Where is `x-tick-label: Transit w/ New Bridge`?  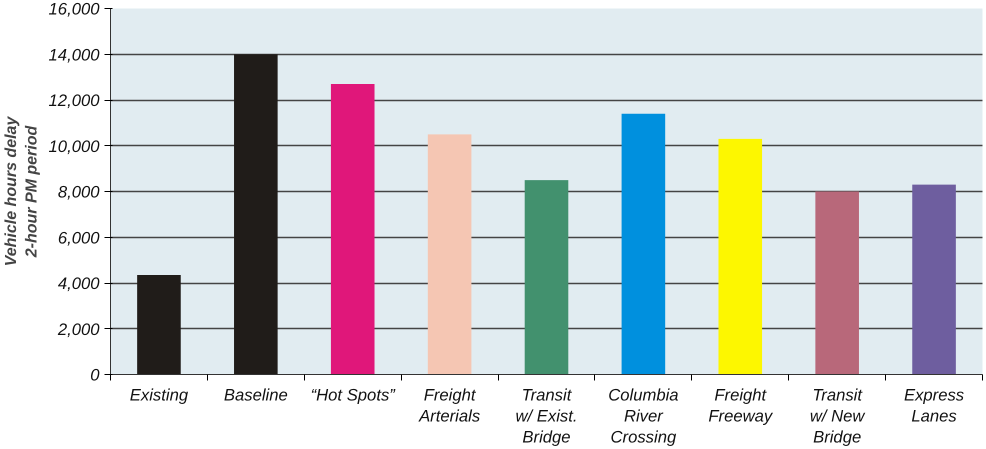
x-tick-label: Transit w/ New Bridge is located at coordinates (838, 416).